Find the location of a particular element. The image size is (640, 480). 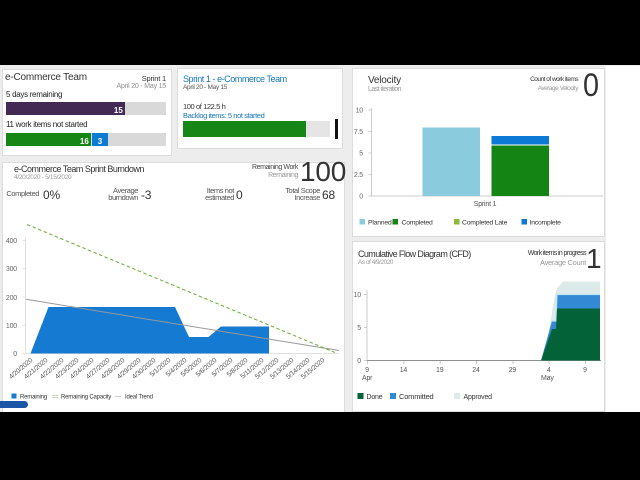

svg-text: 100 is located at coordinates (11, 326).